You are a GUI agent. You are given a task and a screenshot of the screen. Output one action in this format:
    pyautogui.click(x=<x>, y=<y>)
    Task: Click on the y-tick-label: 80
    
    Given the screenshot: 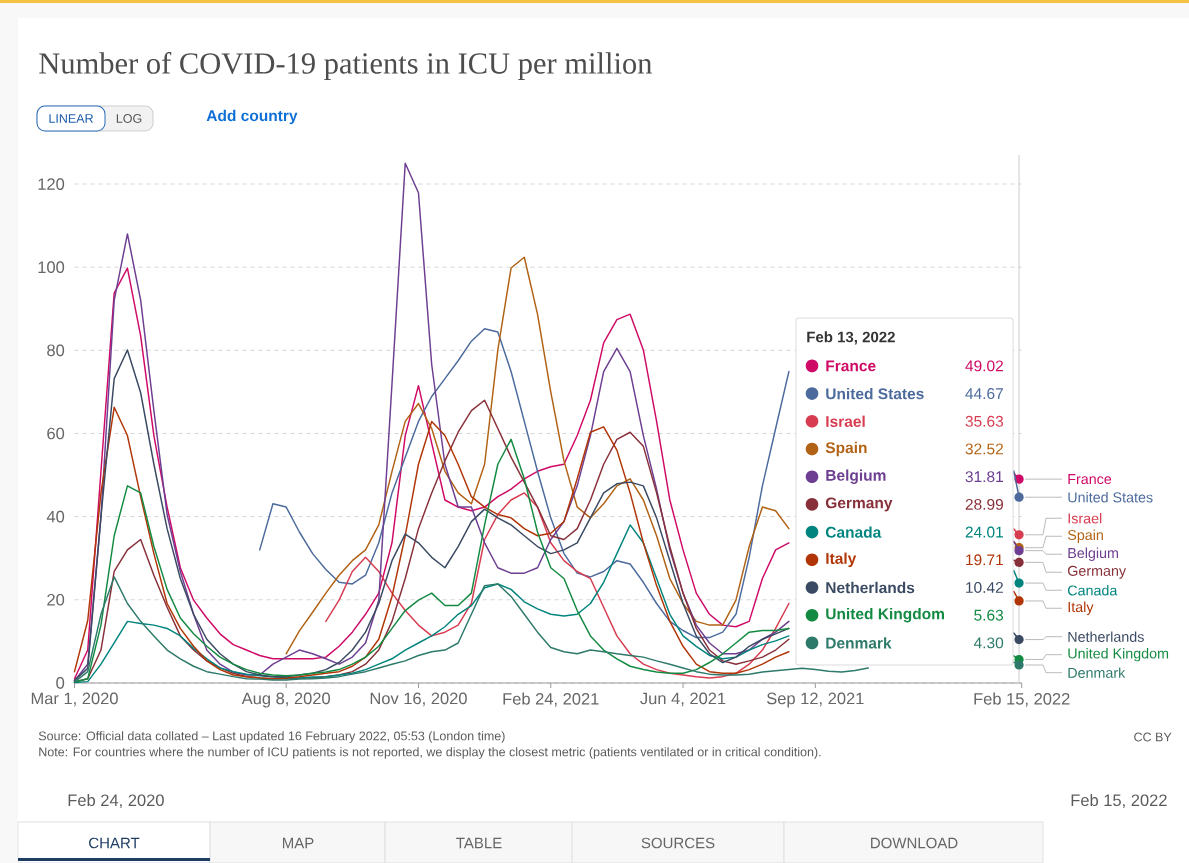 What is the action you would take?
    pyautogui.click(x=56, y=350)
    